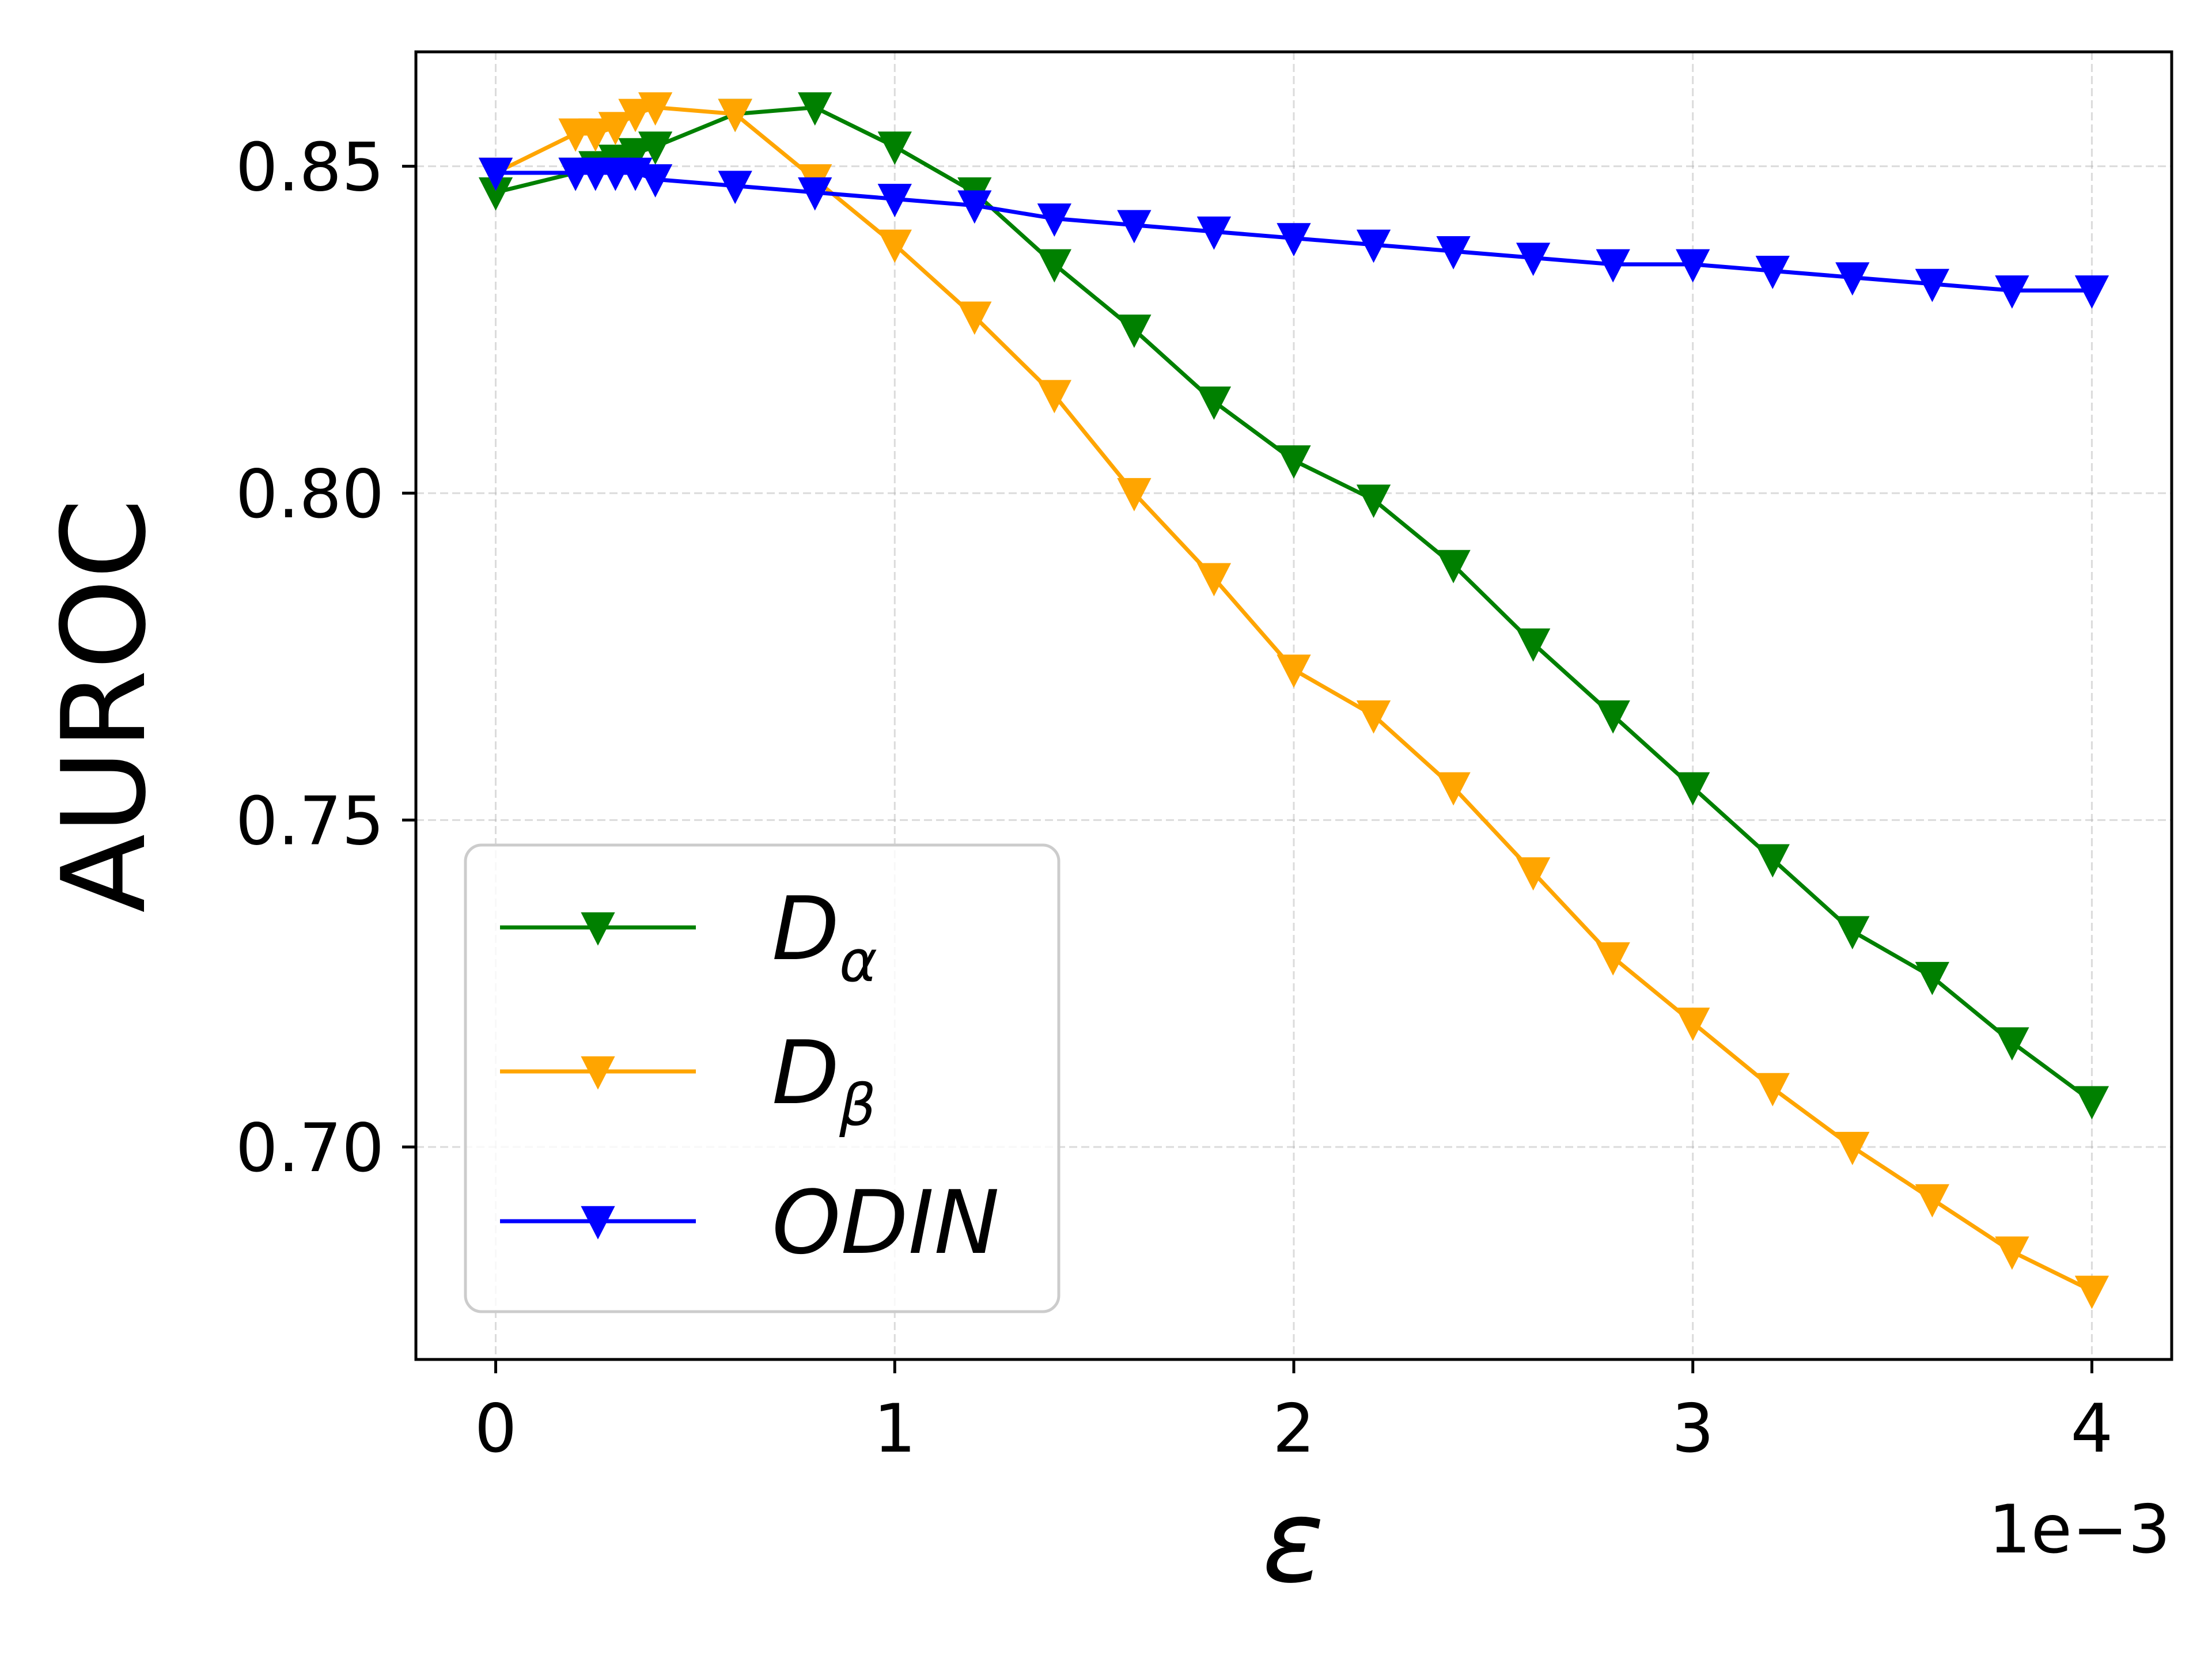  I want to click on legend: Dα Dβ ODIN, so click(762, 1078).